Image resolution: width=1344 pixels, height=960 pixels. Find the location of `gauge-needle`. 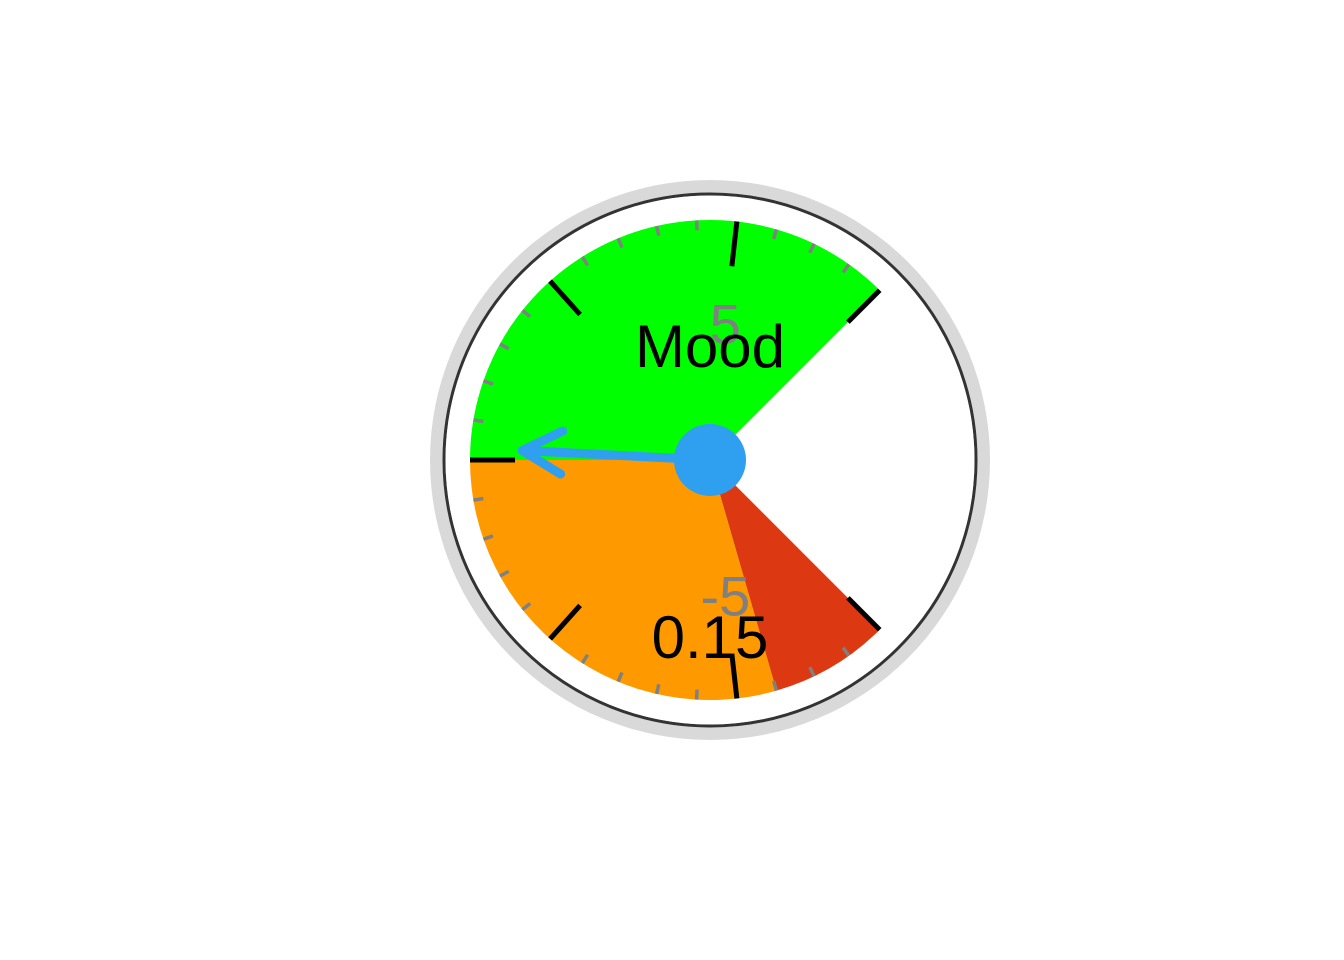

gauge-needle is located at coordinates (631, 460).